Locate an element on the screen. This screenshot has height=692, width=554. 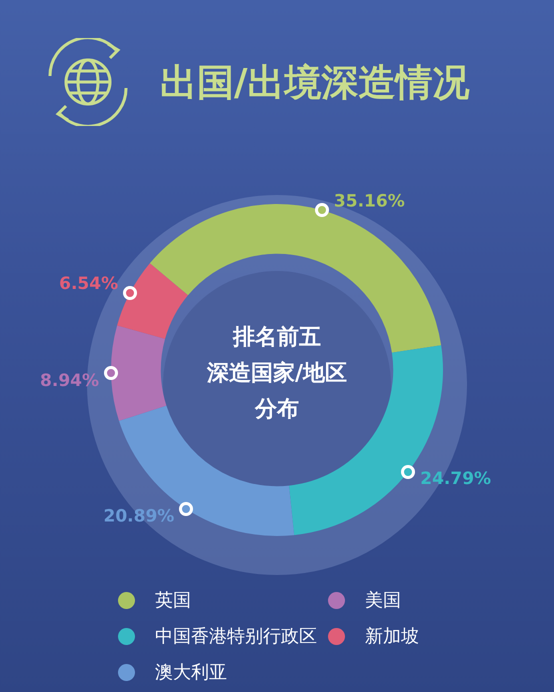
legend-label: 美国 is located at coordinates (383, 600).